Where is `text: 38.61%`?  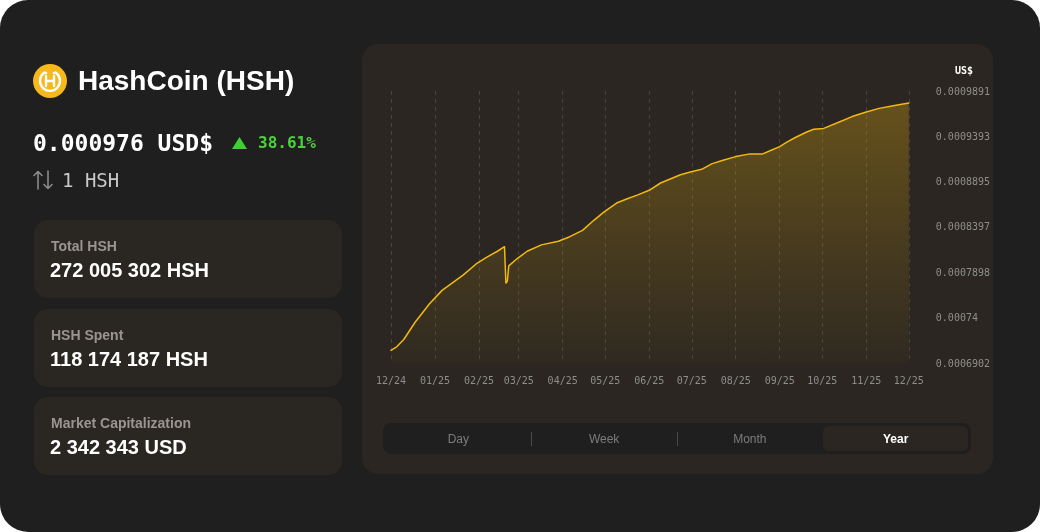
text: 38.61% is located at coordinates (287, 142).